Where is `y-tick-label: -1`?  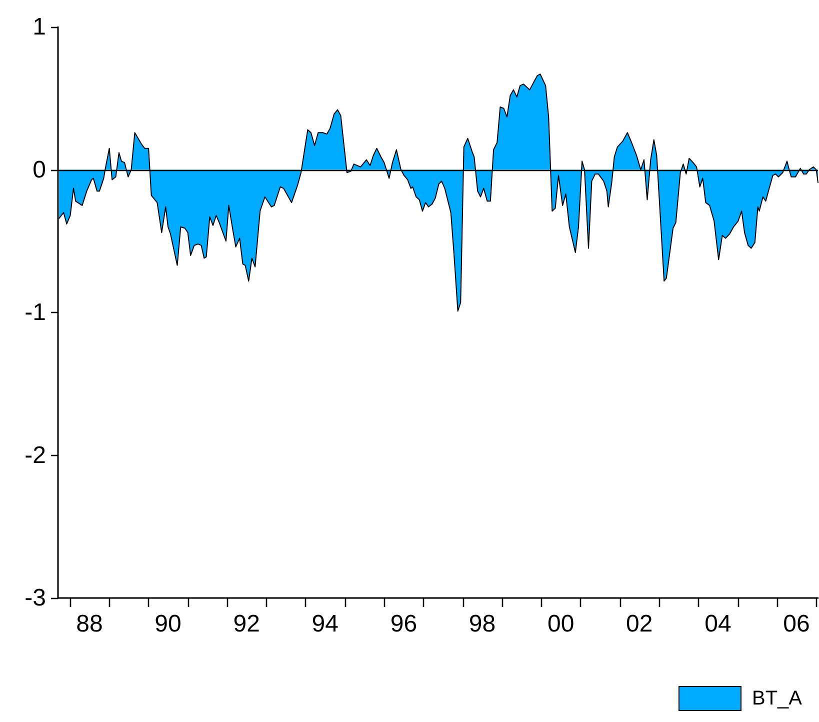 y-tick-label: -1 is located at coordinates (35, 312).